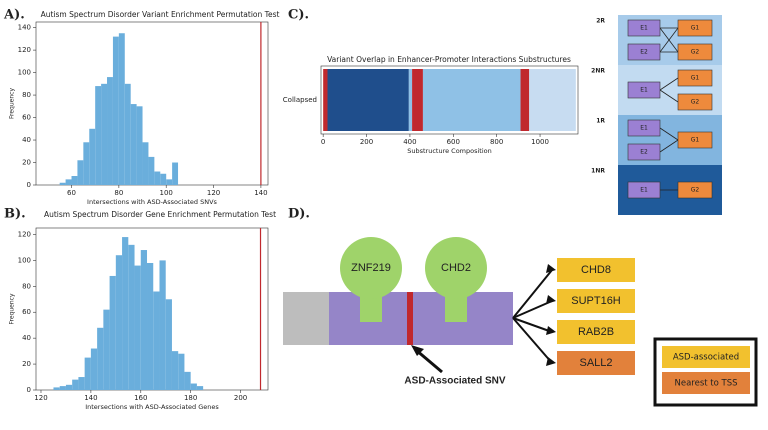 Image resolution: width=768 pixels, height=430 pixels. What do you see at coordinates (496, 142) in the screenshot?
I see `x-tick-label: 800` at bounding box center [496, 142].